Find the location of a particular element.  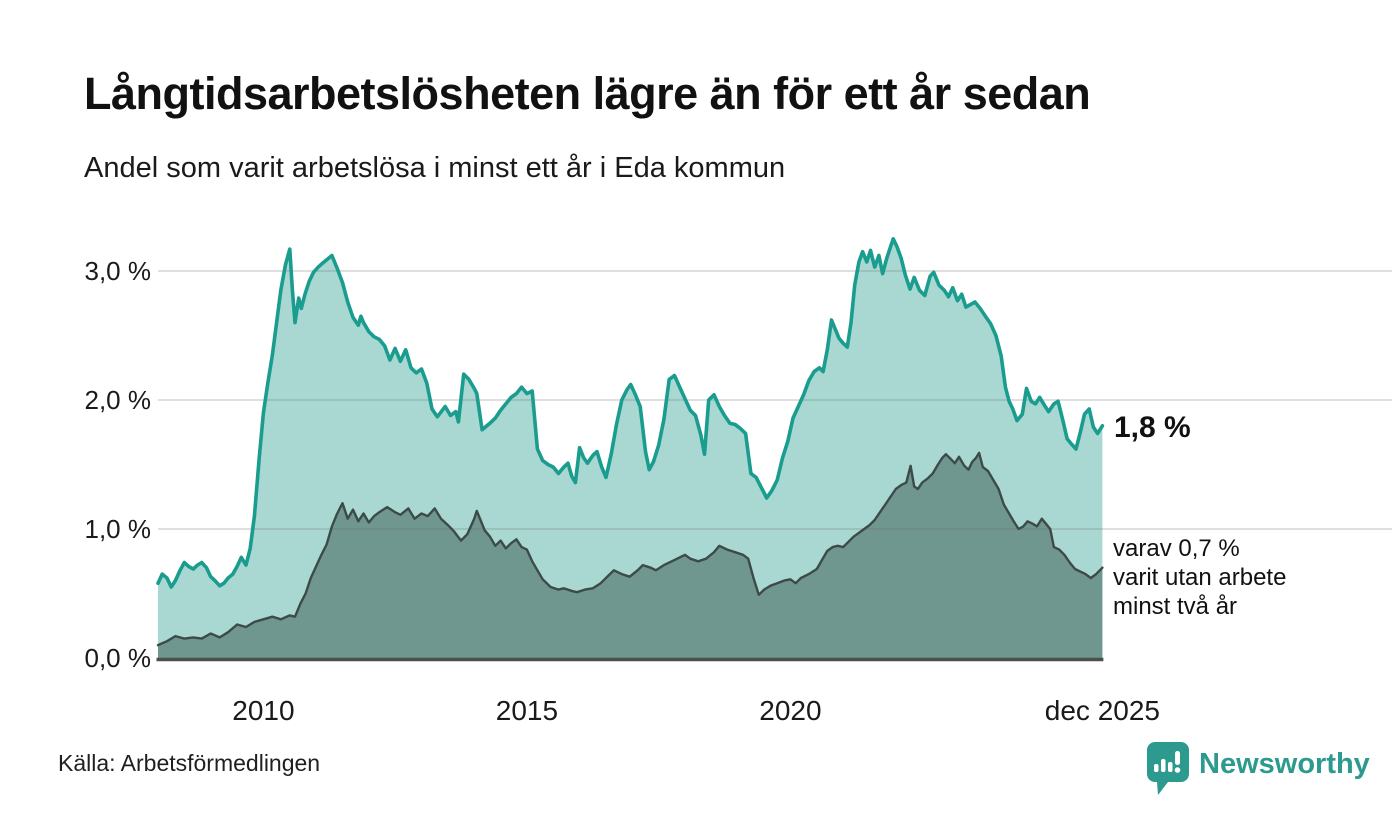

annotation-secondary-line1: varav 0,7 % is located at coordinates (1176, 548).